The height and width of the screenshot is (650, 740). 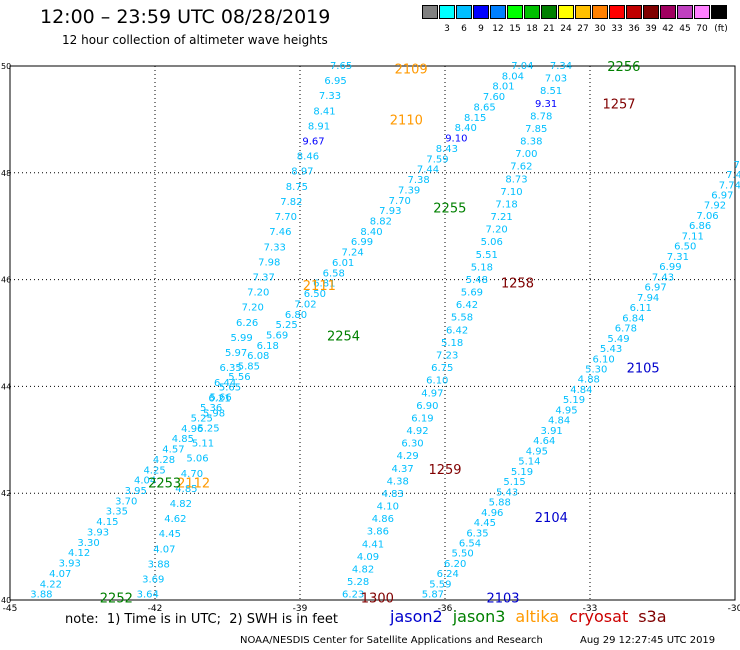 What do you see at coordinates (280, 232) in the screenshot?
I see `swh-value-altika: 7.46` at bounding box center [280, 232].